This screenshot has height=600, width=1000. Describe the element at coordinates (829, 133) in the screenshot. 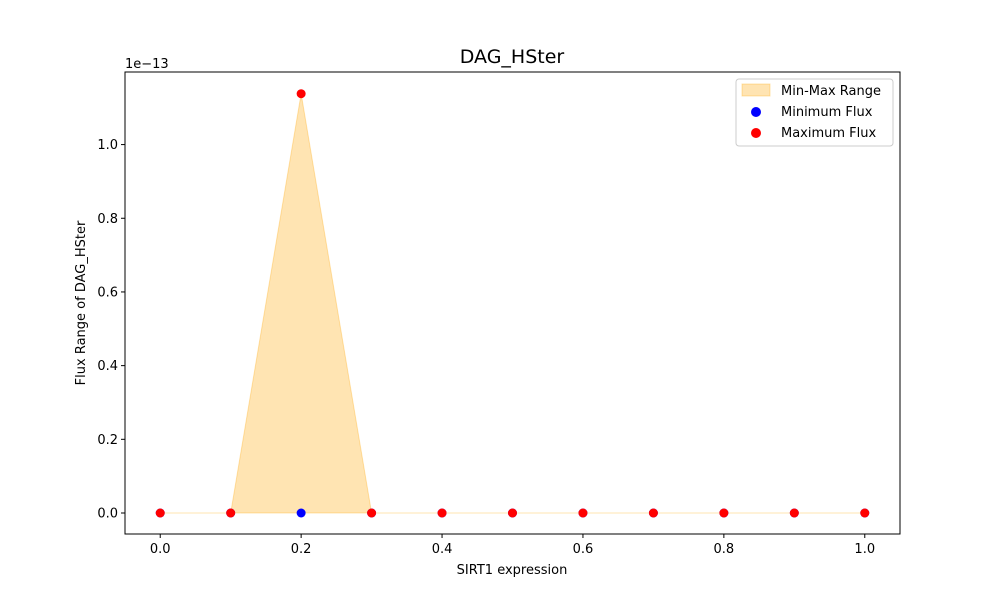

I see `legend-label-max: Maximum Flux` at that location.